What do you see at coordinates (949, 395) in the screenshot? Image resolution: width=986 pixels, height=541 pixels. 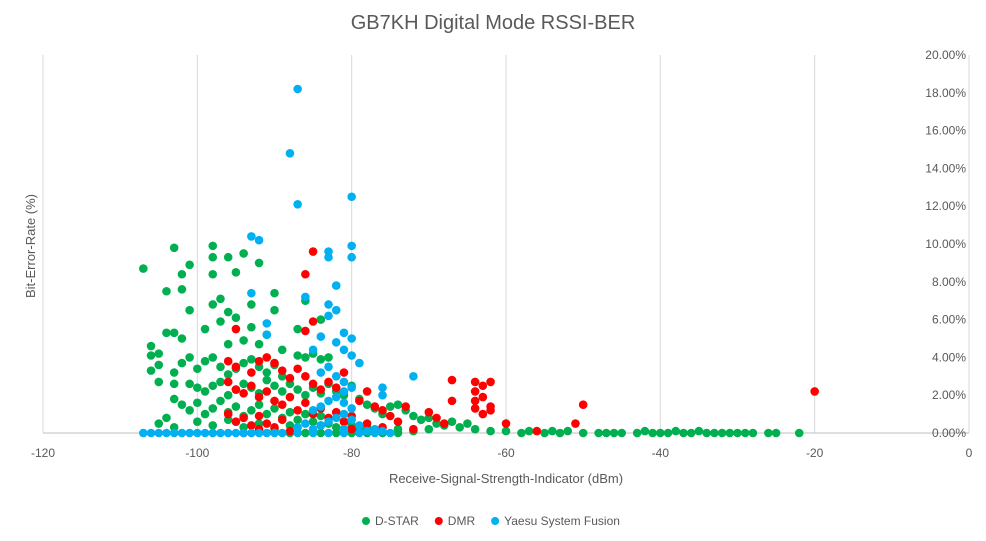 I see `y-tick-label: 2.00%` at bounding box center [949, 395].